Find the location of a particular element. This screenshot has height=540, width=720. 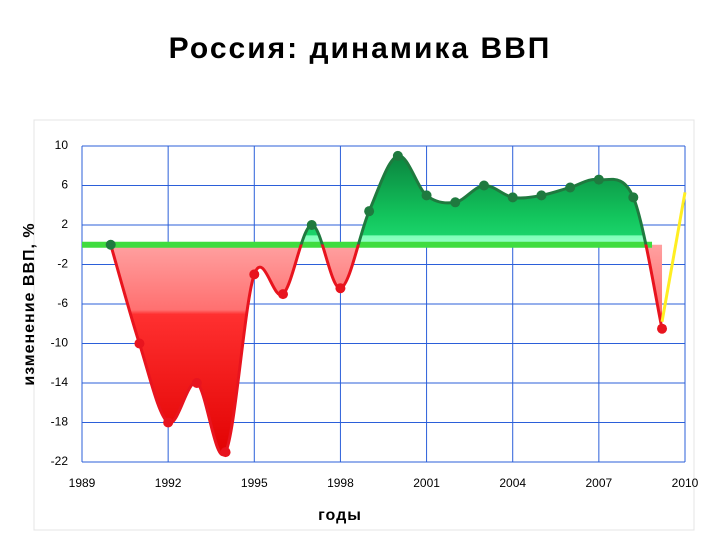

x-tick-label: 2001 is located at coordinates (426, 483).